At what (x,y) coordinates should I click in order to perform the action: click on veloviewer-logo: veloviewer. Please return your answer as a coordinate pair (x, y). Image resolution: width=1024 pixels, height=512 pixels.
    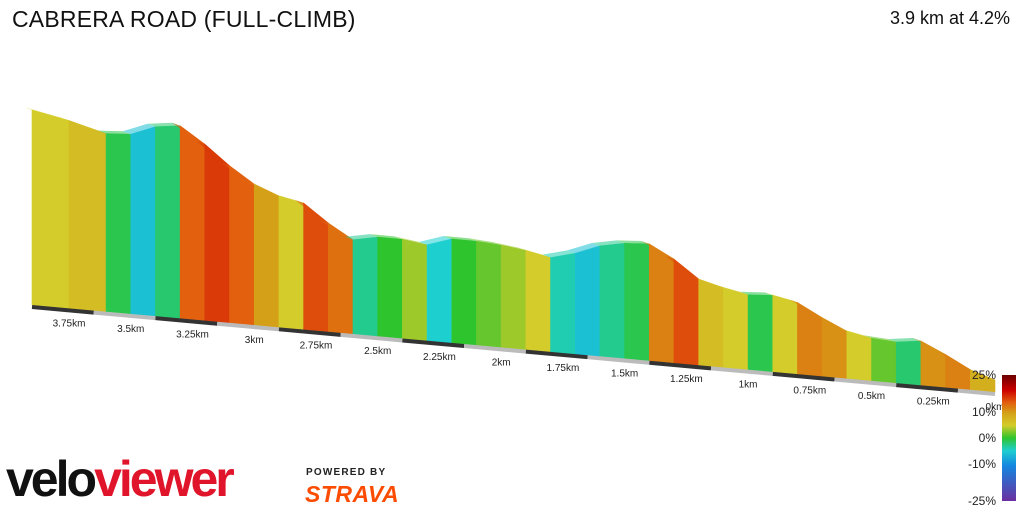
    Looking at the image, I should click on (120, 479).